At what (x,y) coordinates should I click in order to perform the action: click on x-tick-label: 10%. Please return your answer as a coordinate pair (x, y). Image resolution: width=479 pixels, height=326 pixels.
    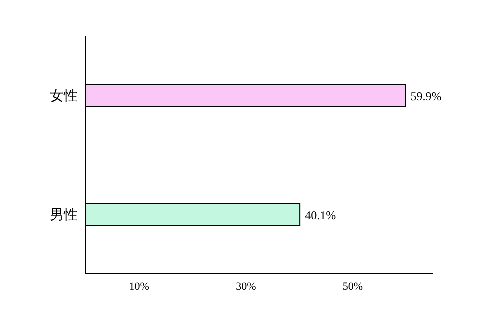
    Looking at the image, I should click on (139, 286).